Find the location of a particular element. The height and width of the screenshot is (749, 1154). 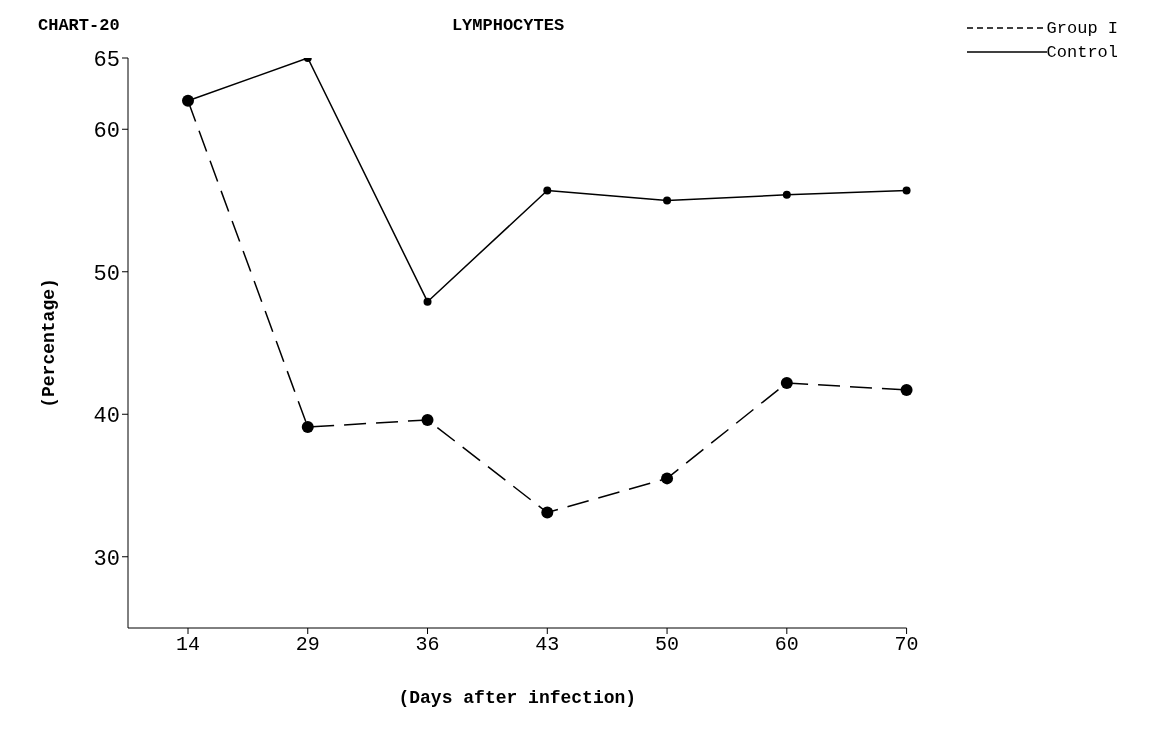

y-tick-label: 60 is located at coordinates (106, 132).